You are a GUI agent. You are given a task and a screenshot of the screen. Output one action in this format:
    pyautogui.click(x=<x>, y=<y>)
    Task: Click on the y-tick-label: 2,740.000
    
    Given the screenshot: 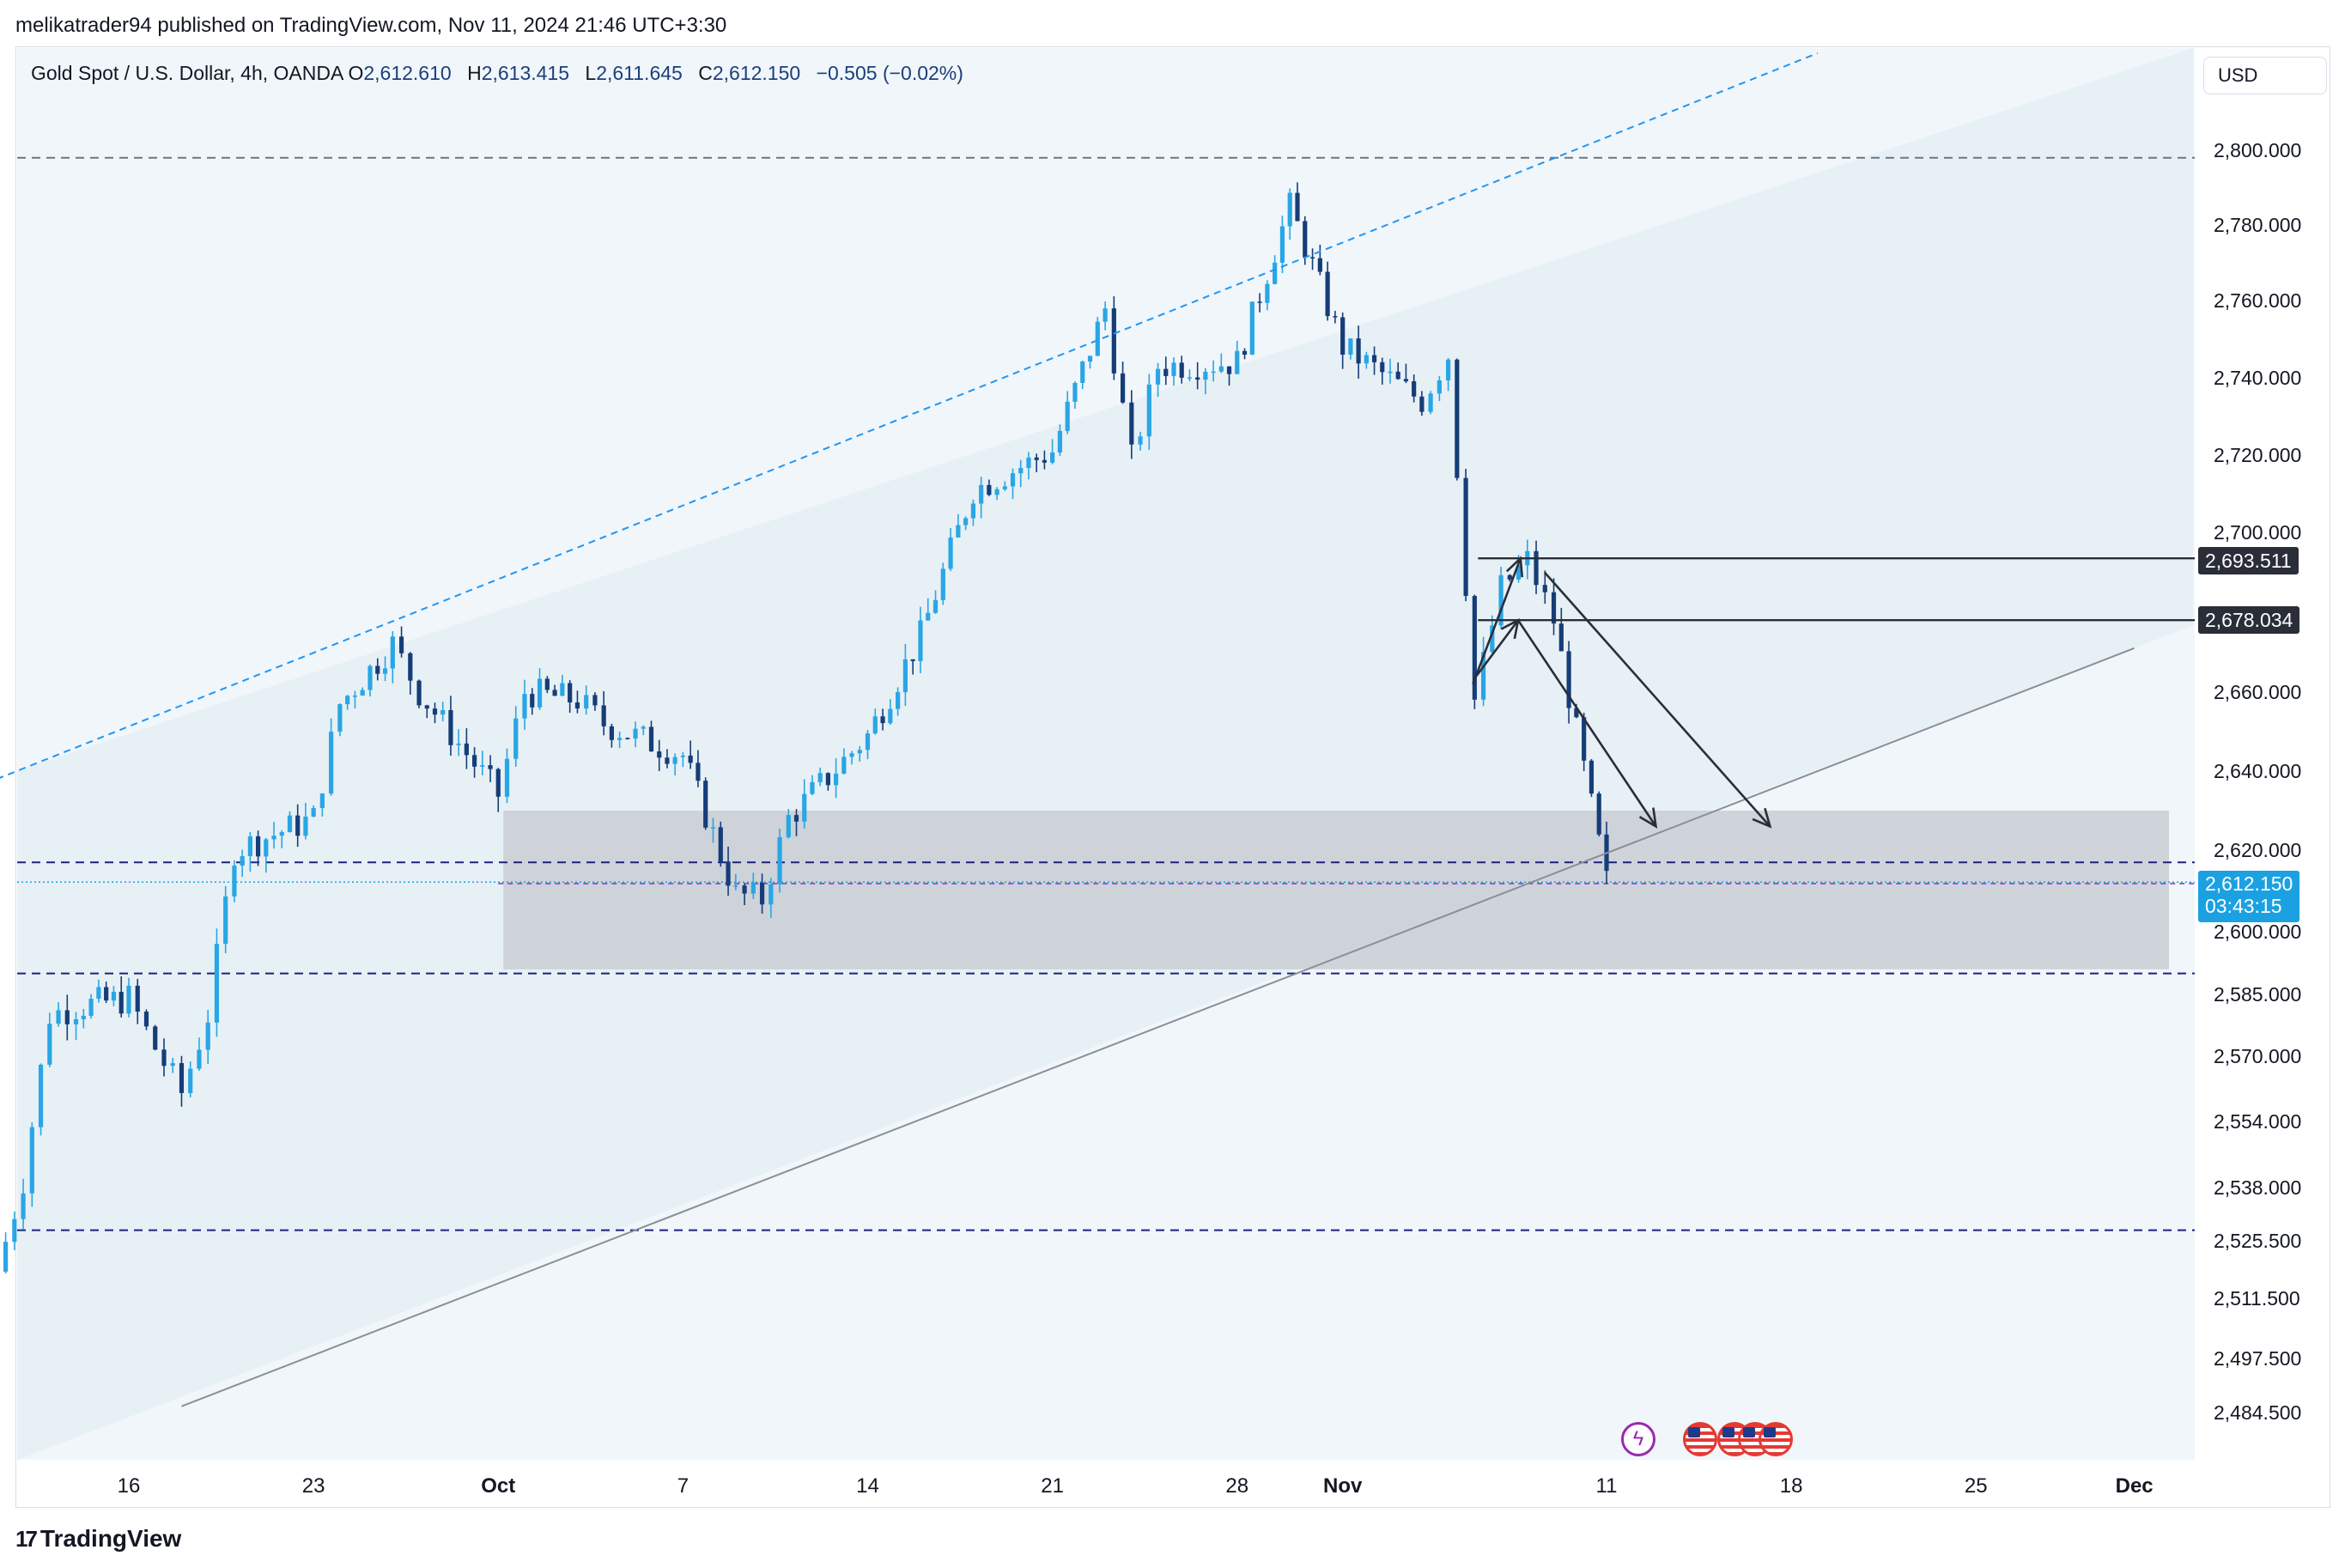 What is the action you would take?
    pyautogui.click(x=2257, y=378)
    